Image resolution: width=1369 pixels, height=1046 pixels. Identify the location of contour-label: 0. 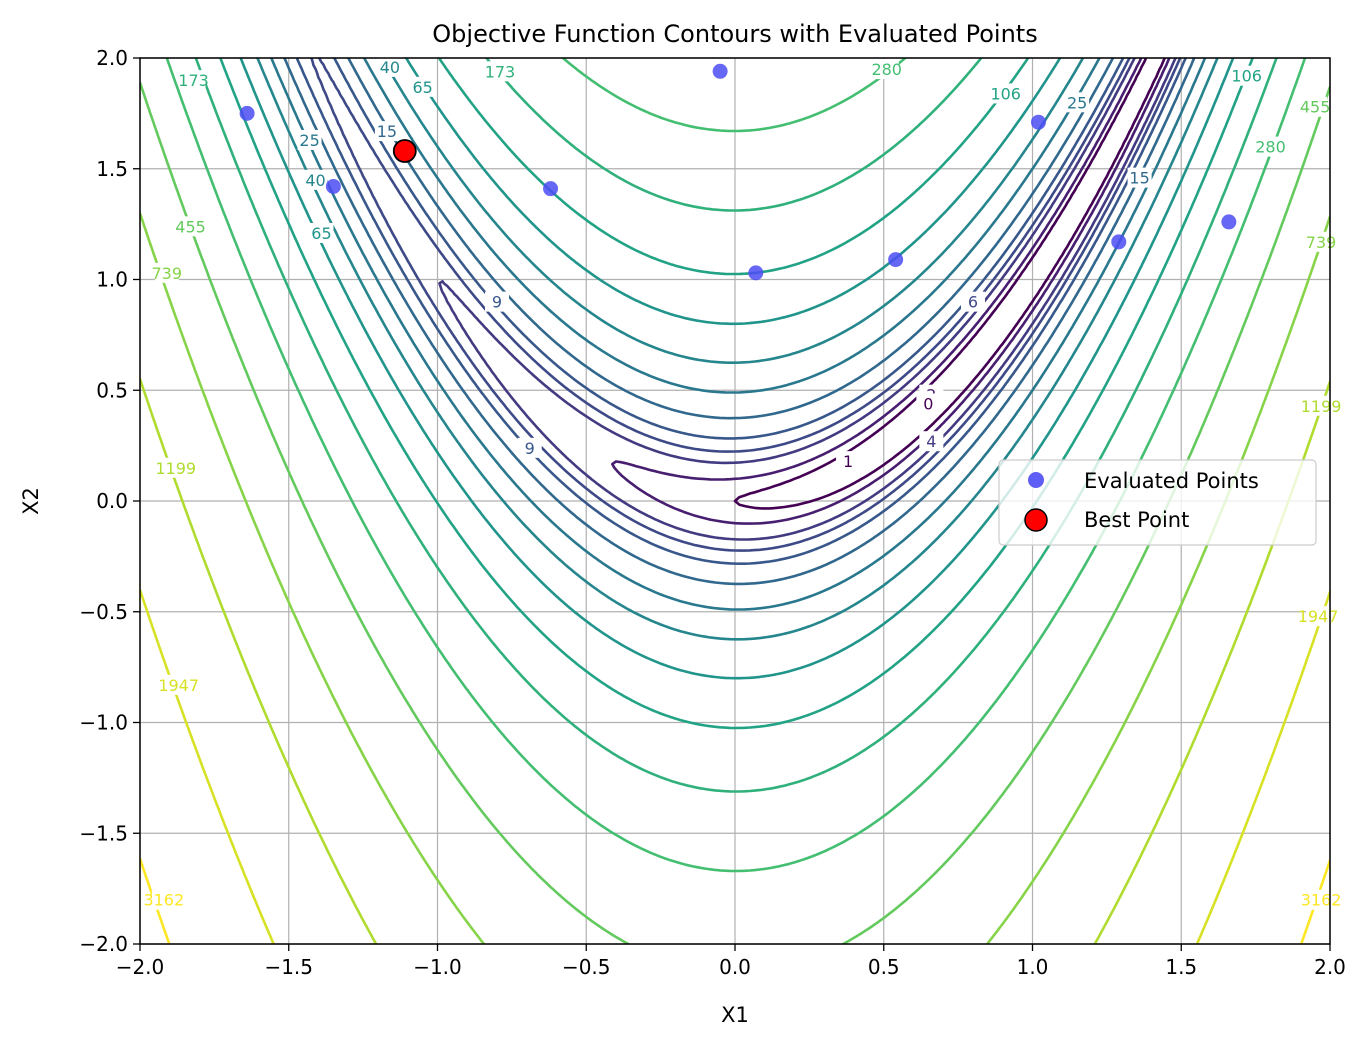
(928, 404).